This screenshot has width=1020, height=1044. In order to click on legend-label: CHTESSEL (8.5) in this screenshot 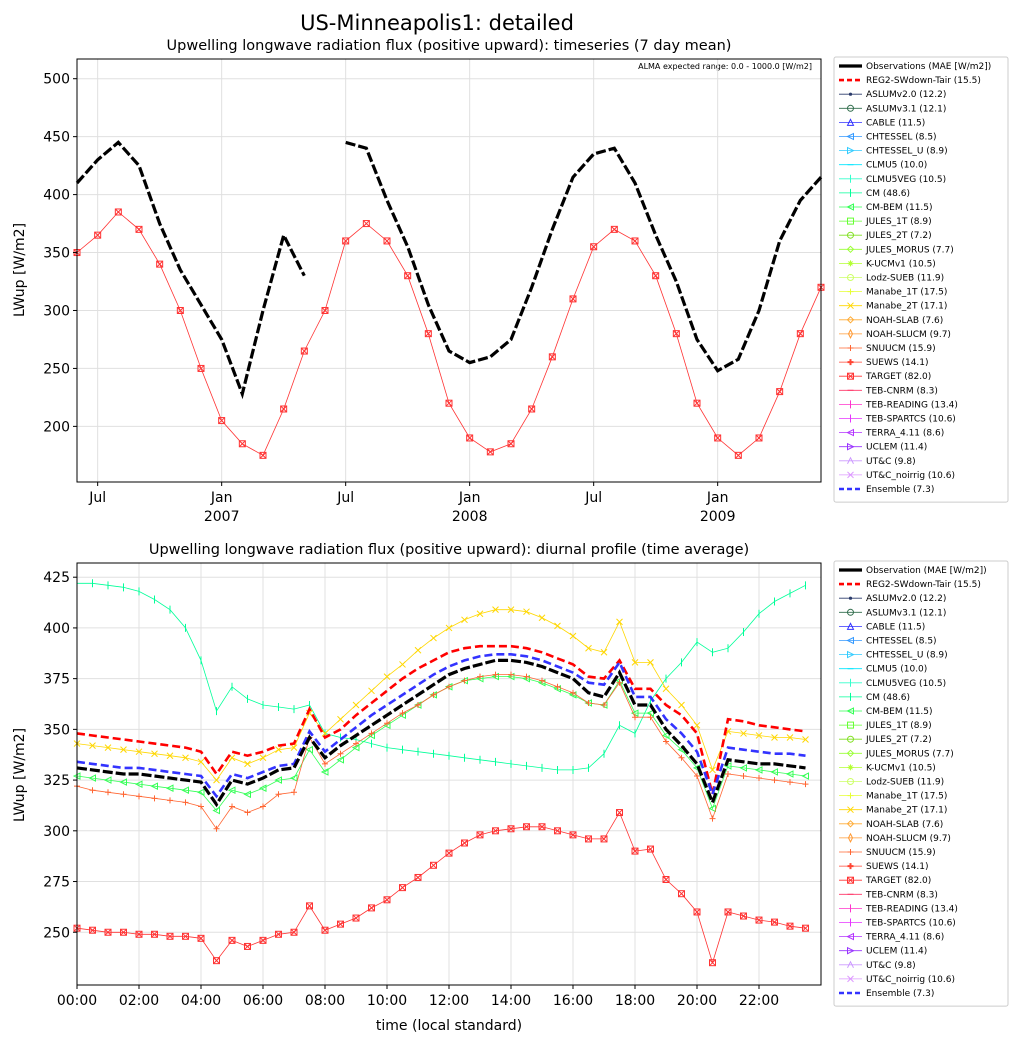, I will do `click(901, 138)`.